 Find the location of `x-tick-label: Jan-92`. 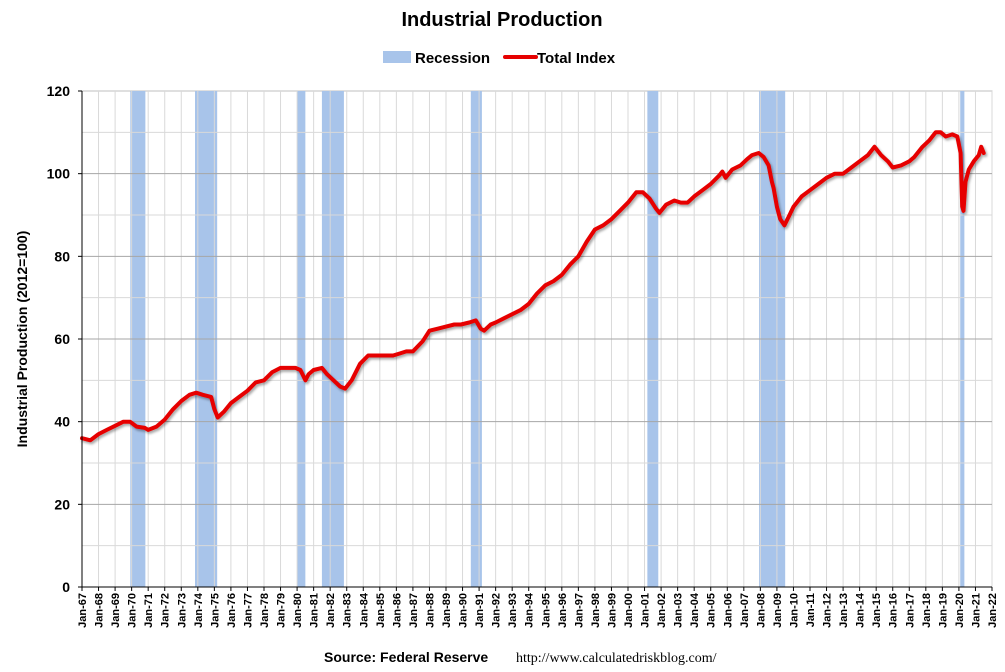

x-tick-label: Jan-92 is located at coordinates (497, 610).